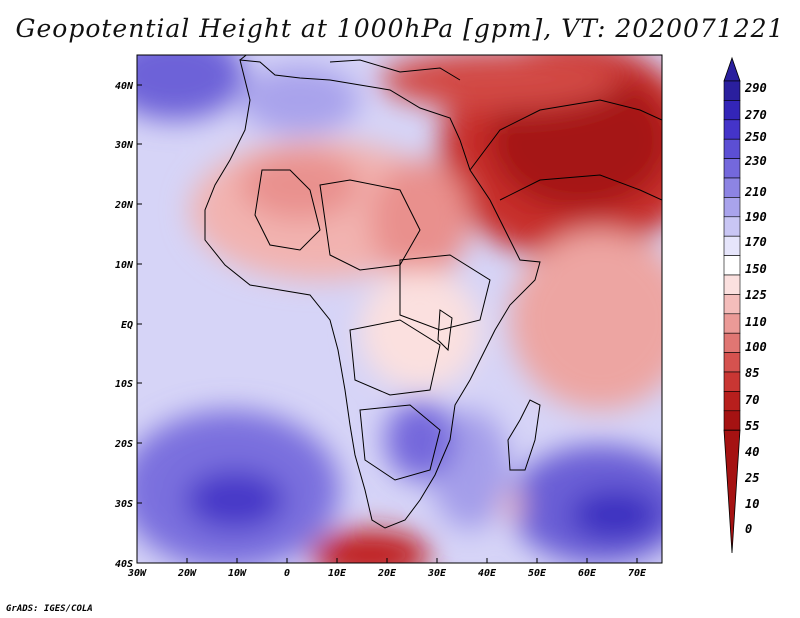 This screenshot has height=618, width=800. What do you see at coordinates (755, 137) in the screenshot?
I see `colorbar-label: 250` at bounding box center [755, 137].